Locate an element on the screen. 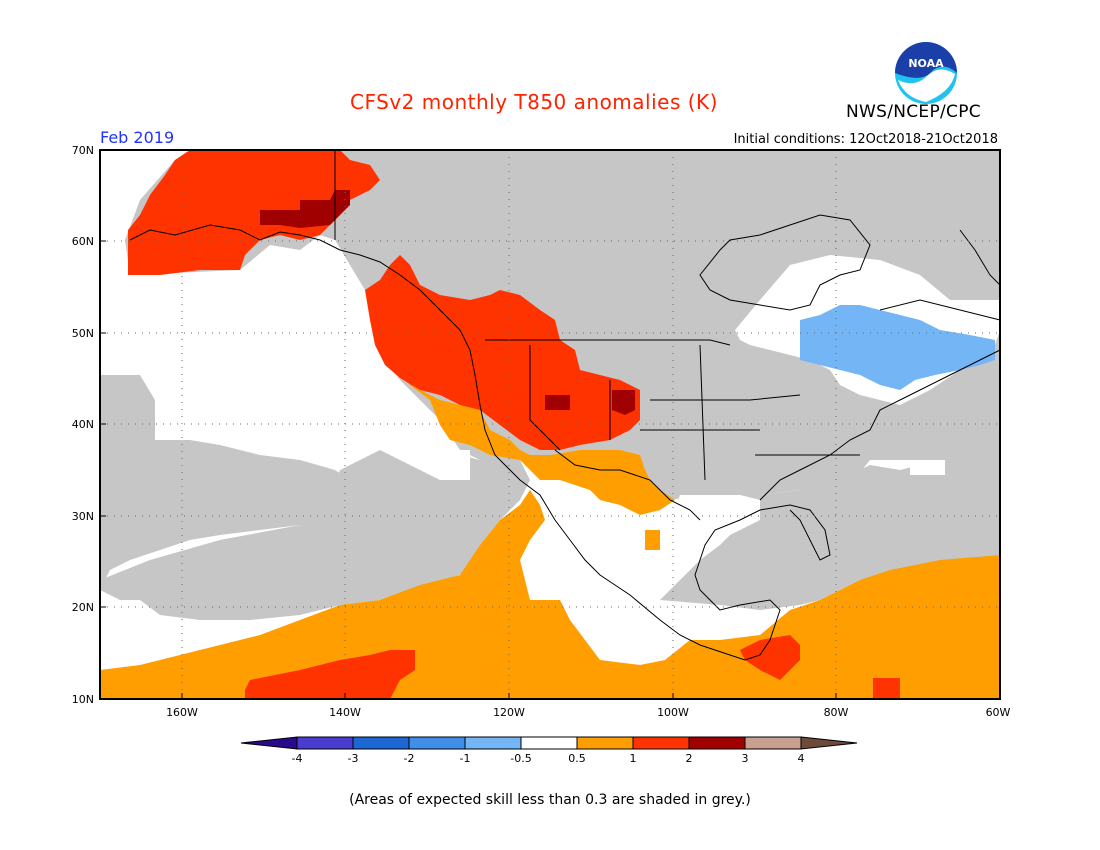 This screenshot has height=850, width=1100. colorbar-label: 0.5 is located at coordinates (577, 758).